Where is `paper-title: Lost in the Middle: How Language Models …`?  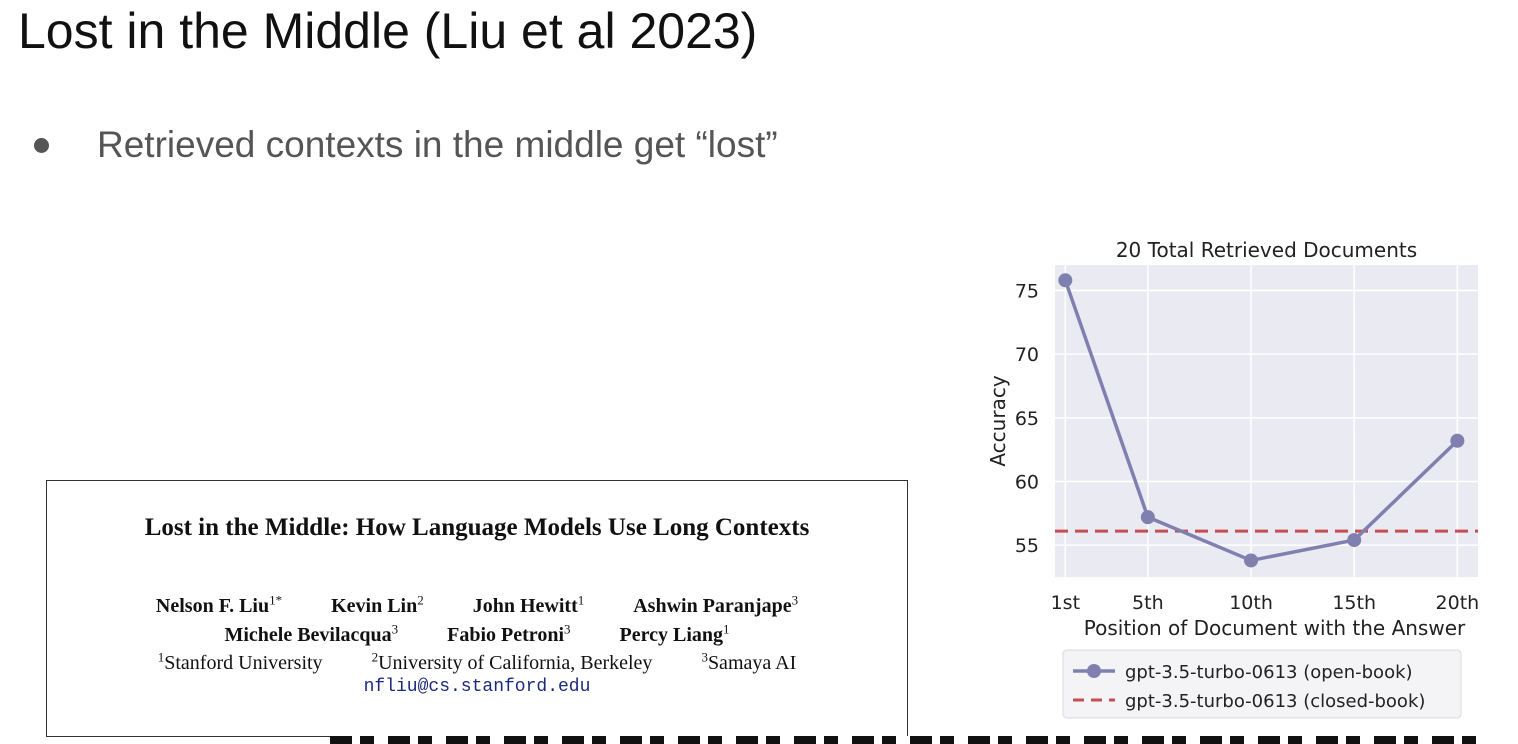 paper-title: Lost in the Middle: How Language Models … is located at coordinates (477, 527).